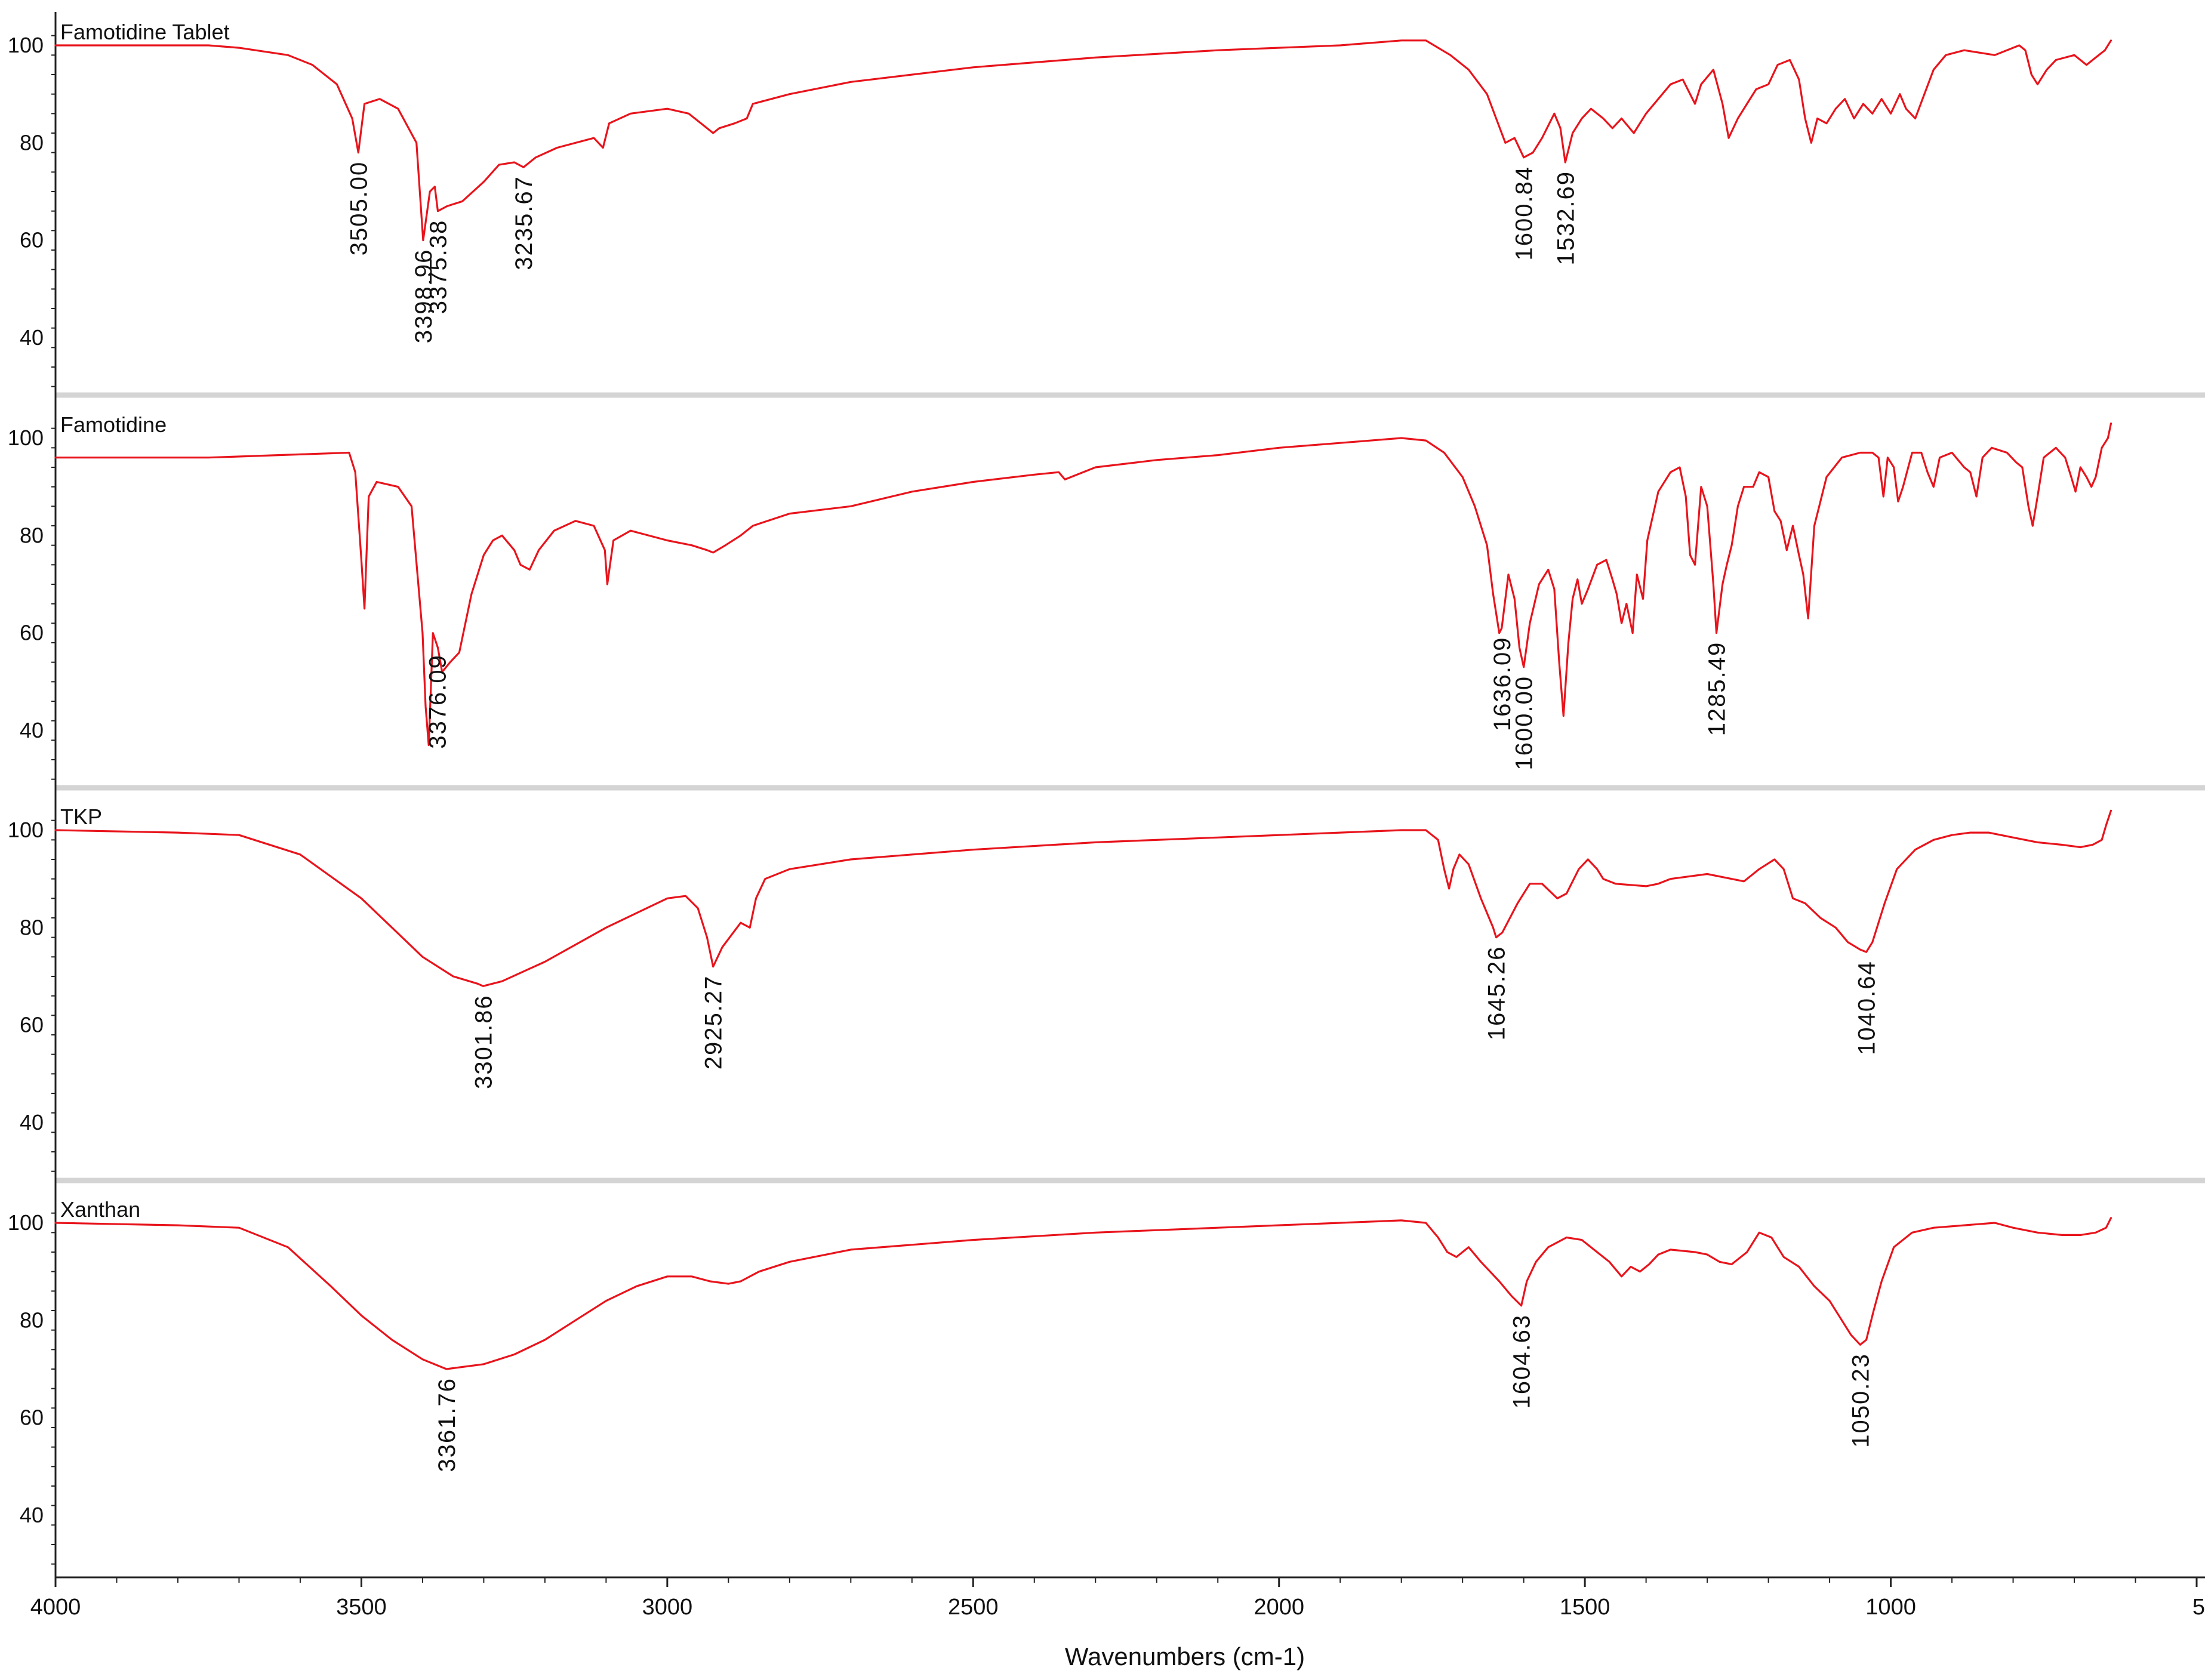 Image resolution: width=2205 pixels, height=1680 pixels. I want to click on peak-label: 3376.09, so click(438, 701).